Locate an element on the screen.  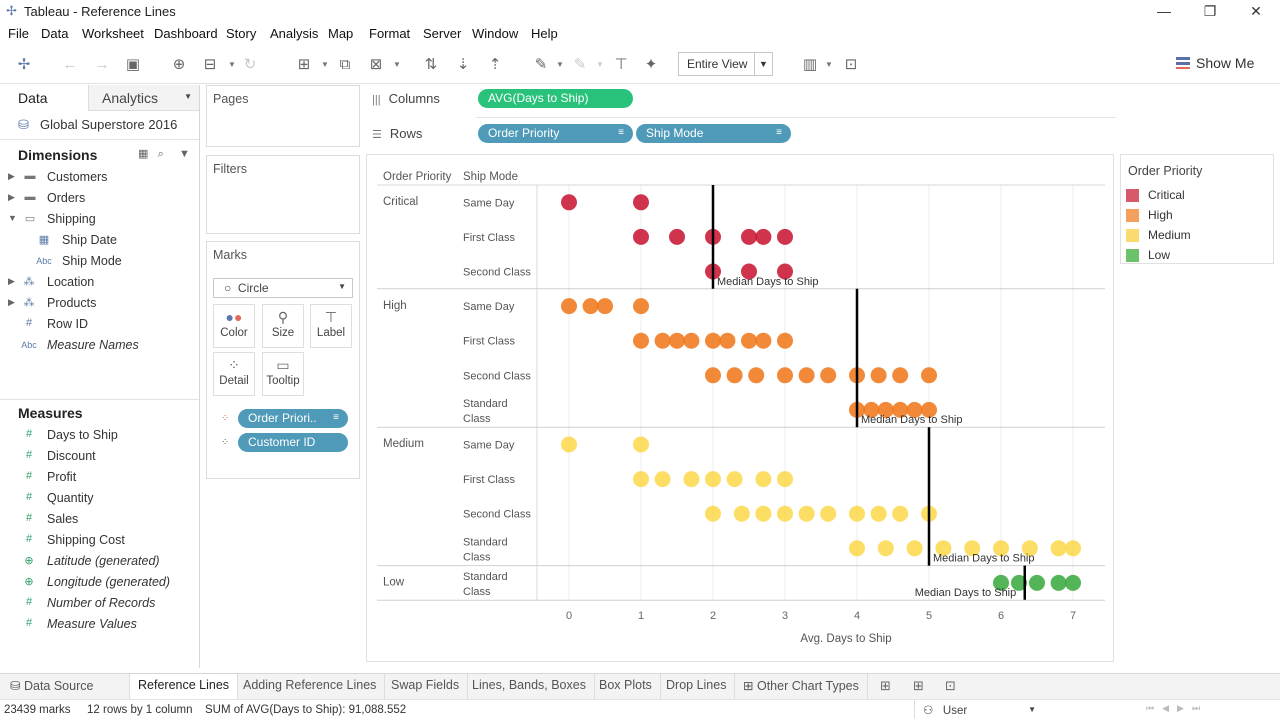
datasource-item: ⛁ Global Superstore 2016 is located at coordinates (97, 124).